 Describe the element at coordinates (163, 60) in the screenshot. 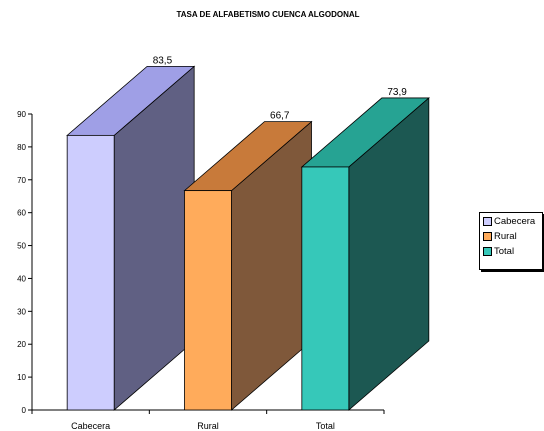

I see `data-label: 83,5` at that location.